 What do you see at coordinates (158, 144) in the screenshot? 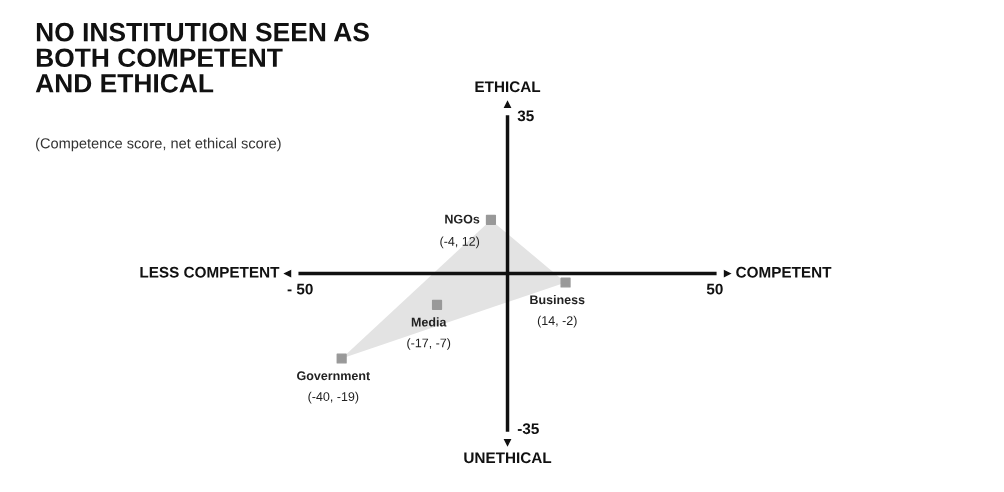
I see `text: (Competence score, net ethical score)` at bounding box center [158, 144].